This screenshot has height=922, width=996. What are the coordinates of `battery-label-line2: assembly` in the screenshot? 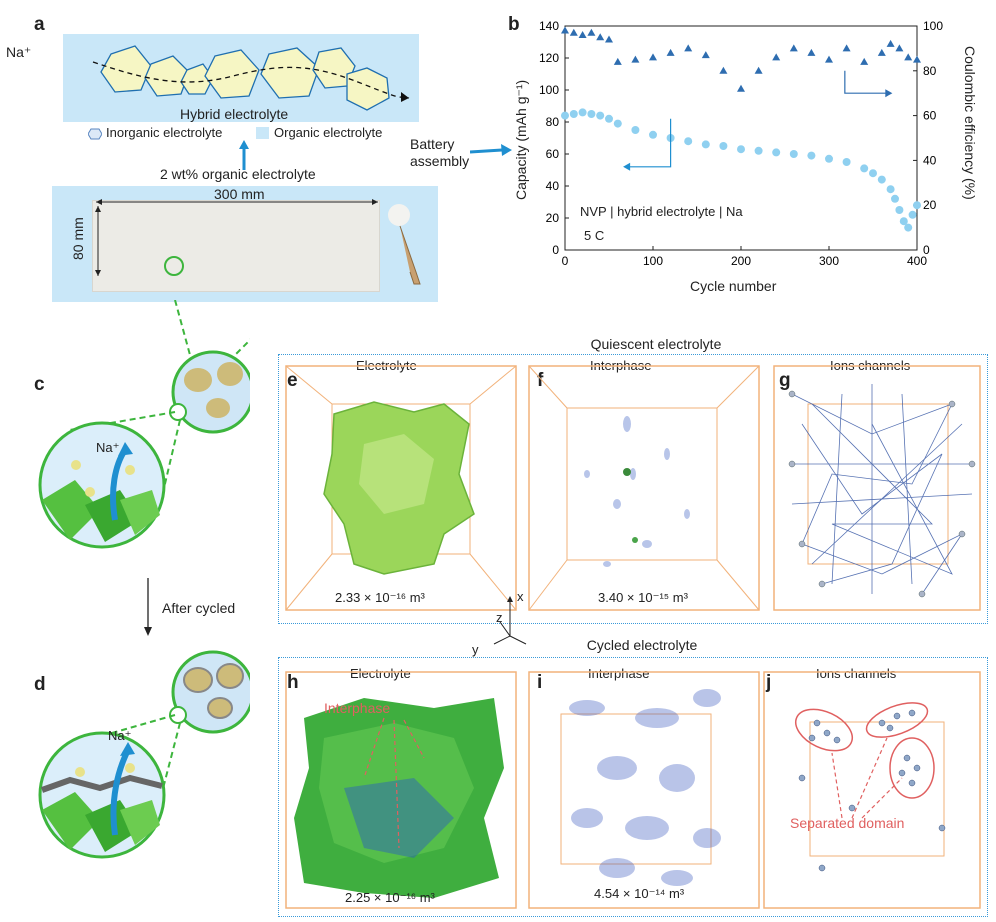 It's located at (440, 161).